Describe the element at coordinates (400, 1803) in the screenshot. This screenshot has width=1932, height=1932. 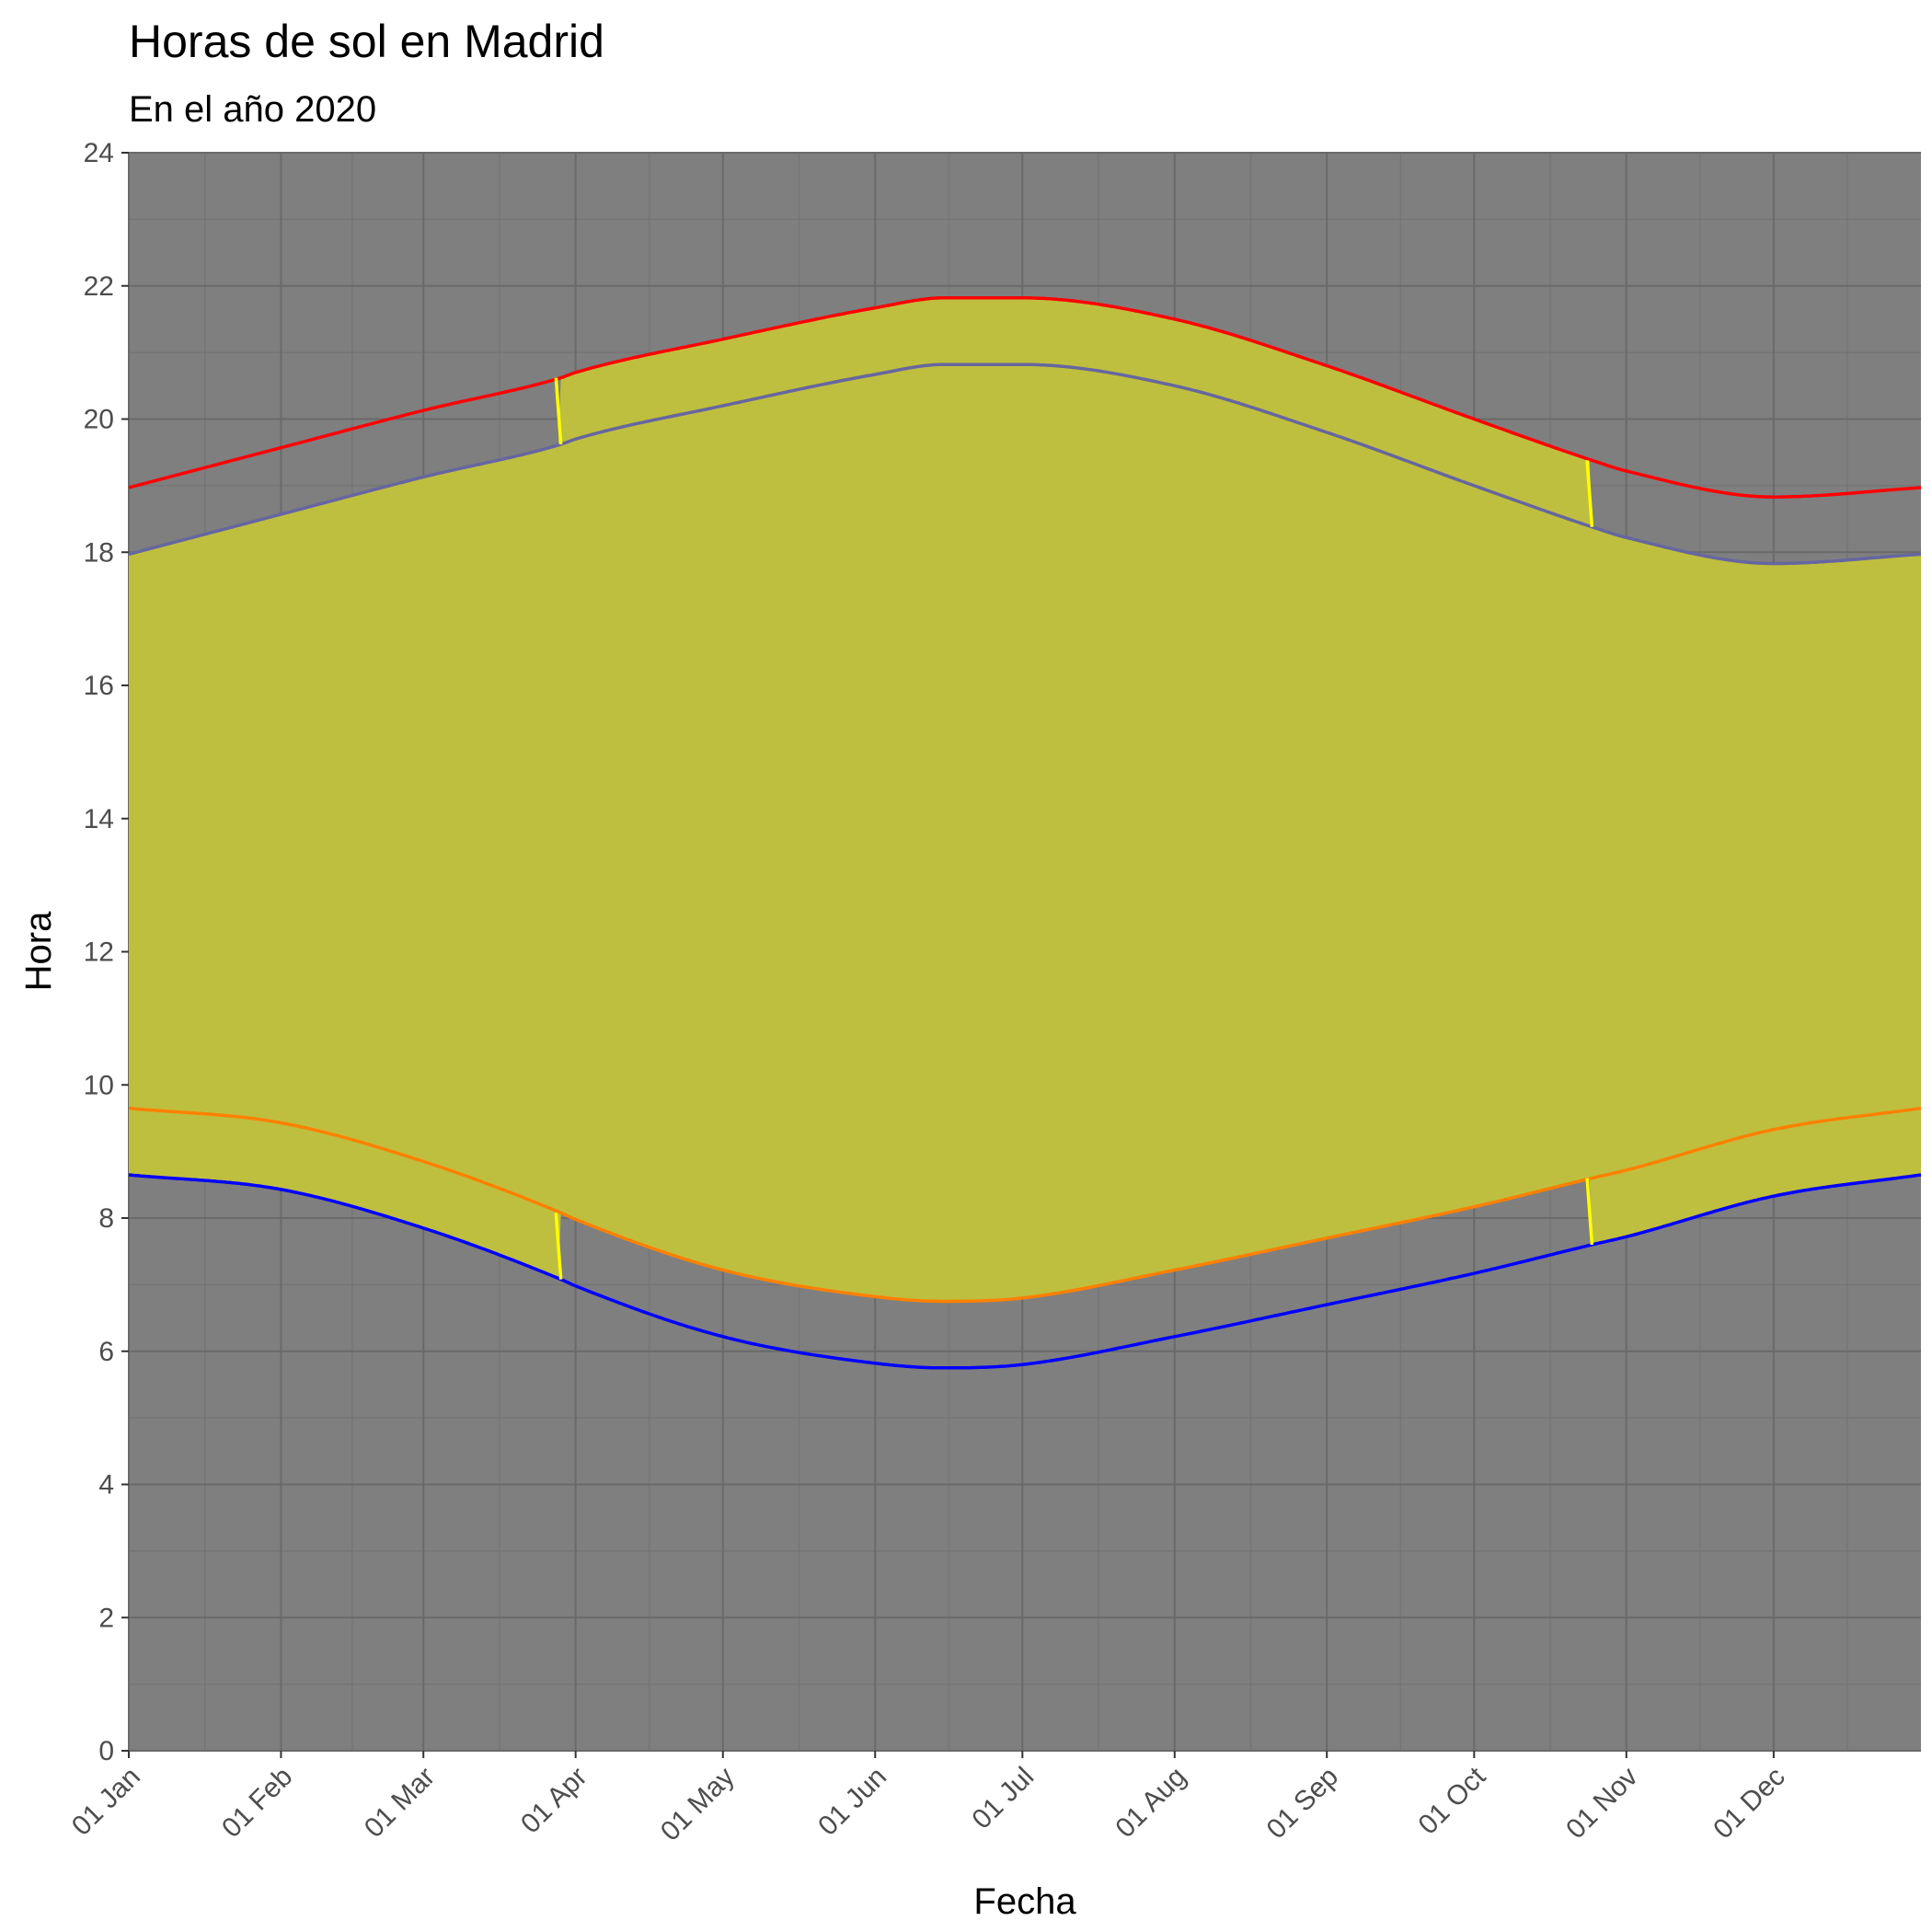
I see `x-tick-label: 01 Mar` at that location.